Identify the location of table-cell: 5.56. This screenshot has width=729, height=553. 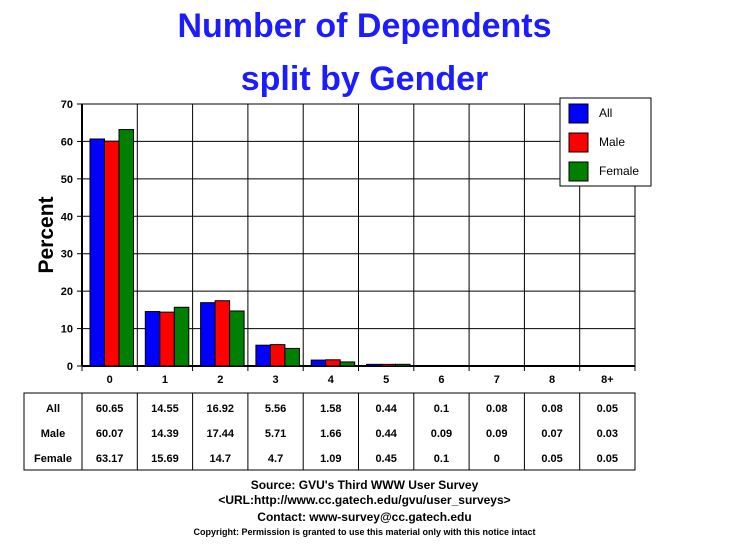
(275, 409).